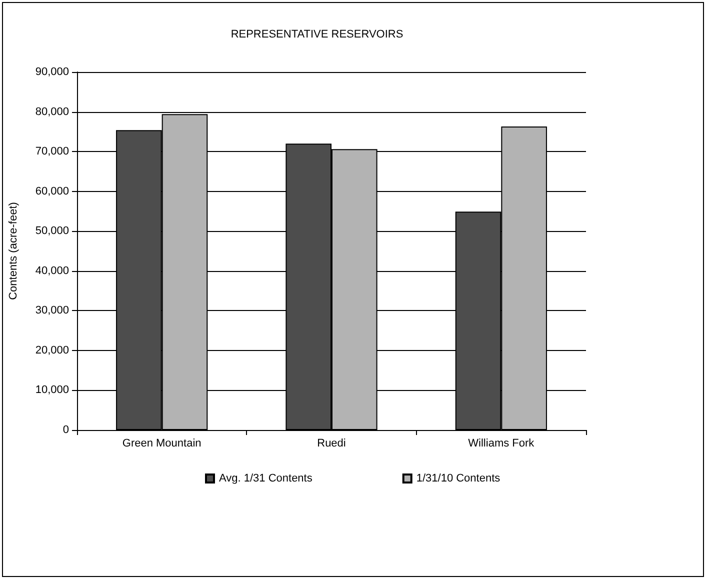  Describe the element at coordinates (162, 444) in the screenshot. I see `x-tick-label: Green Mountain` at that location.